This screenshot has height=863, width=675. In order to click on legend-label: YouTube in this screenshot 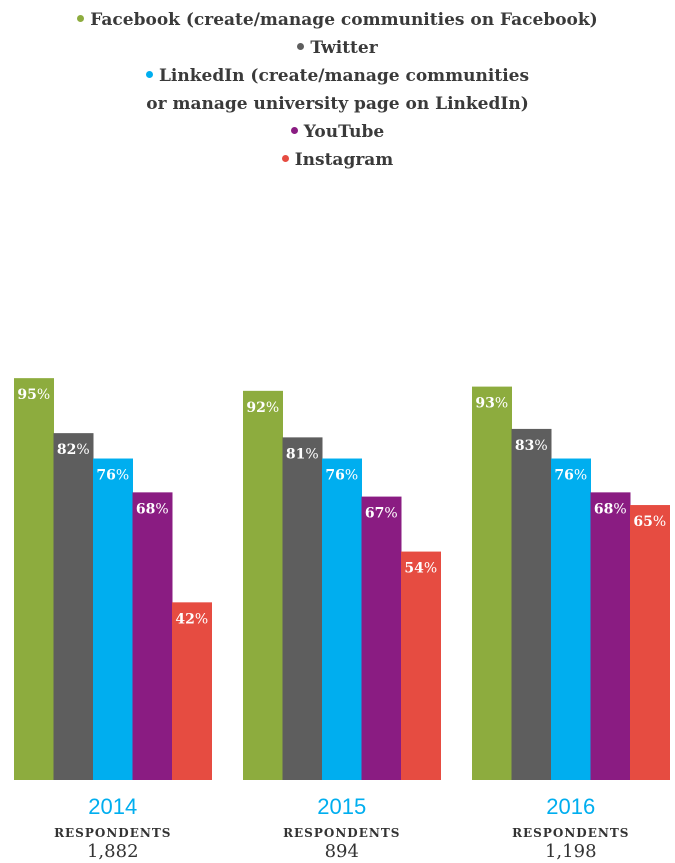, I will do `click(337, 132)`.